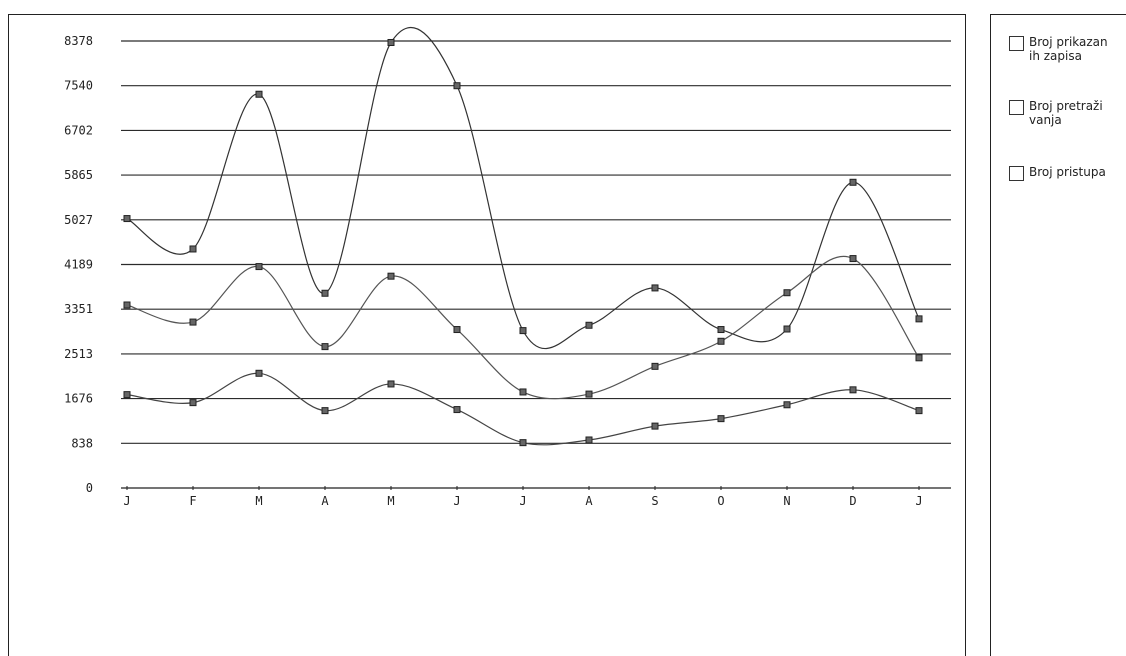 This screenshot has height=656, width=1126. What do you see at coordinates (78, 175) in the screenshot?
I see `y-tick-label: 5865` at bounding box center [78, 175].